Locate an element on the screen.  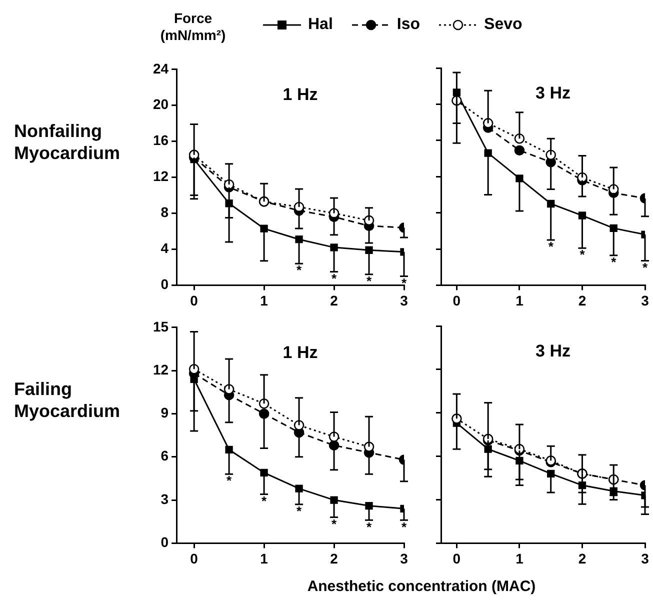
y-axis-title: Force (mN/mm²) is located at coordinates (193, 27).